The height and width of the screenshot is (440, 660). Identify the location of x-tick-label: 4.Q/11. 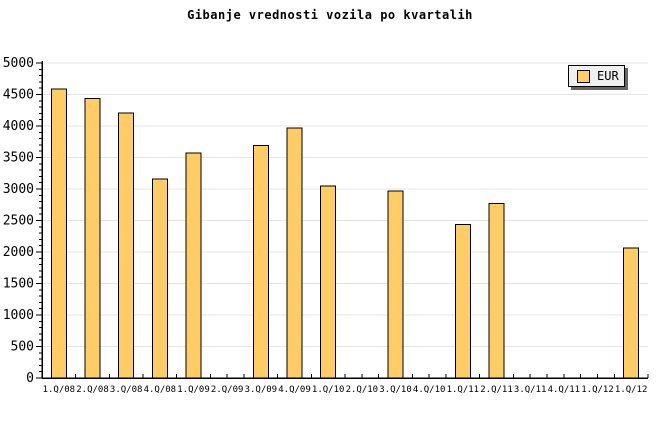
(564, 390).